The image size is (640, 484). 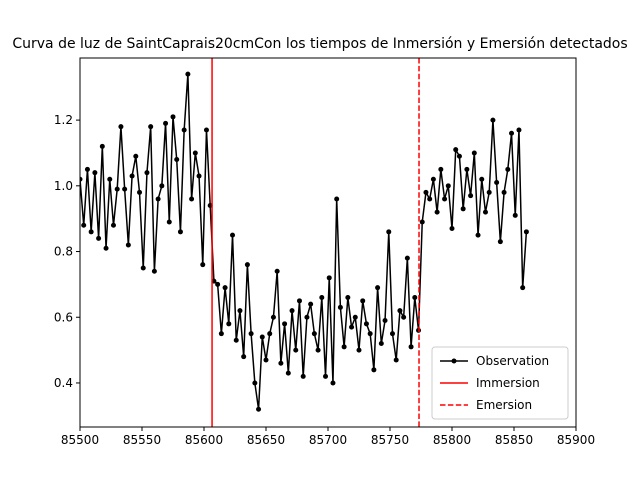 I want to click on x-tick-label: 85900, so click(x=576, y=440).